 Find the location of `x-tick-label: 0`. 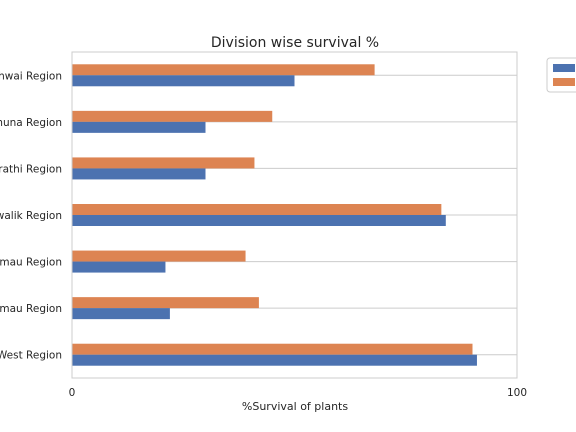

x-tick-label: 0 is located at coordinates (72, 393).